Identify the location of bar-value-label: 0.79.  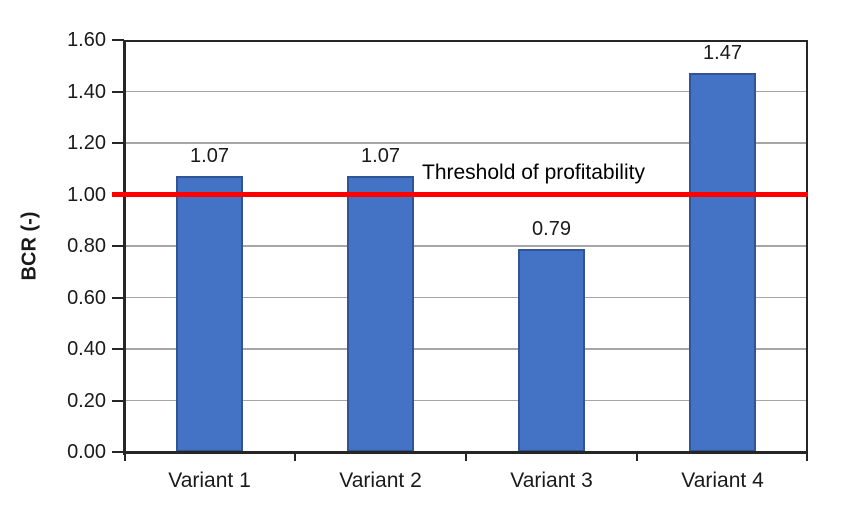
(551, 228).